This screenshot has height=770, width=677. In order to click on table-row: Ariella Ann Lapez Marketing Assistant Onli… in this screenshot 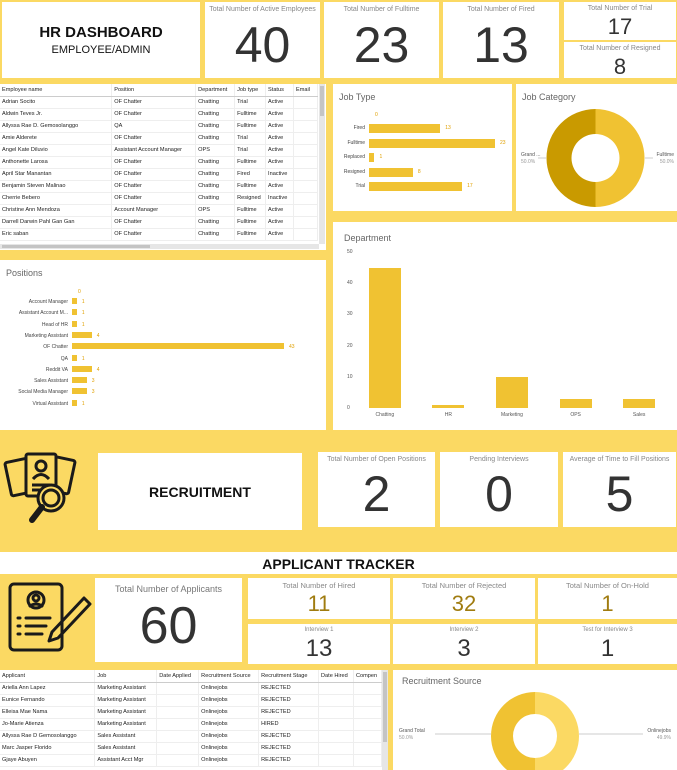, I will do `click(191, 688)`.